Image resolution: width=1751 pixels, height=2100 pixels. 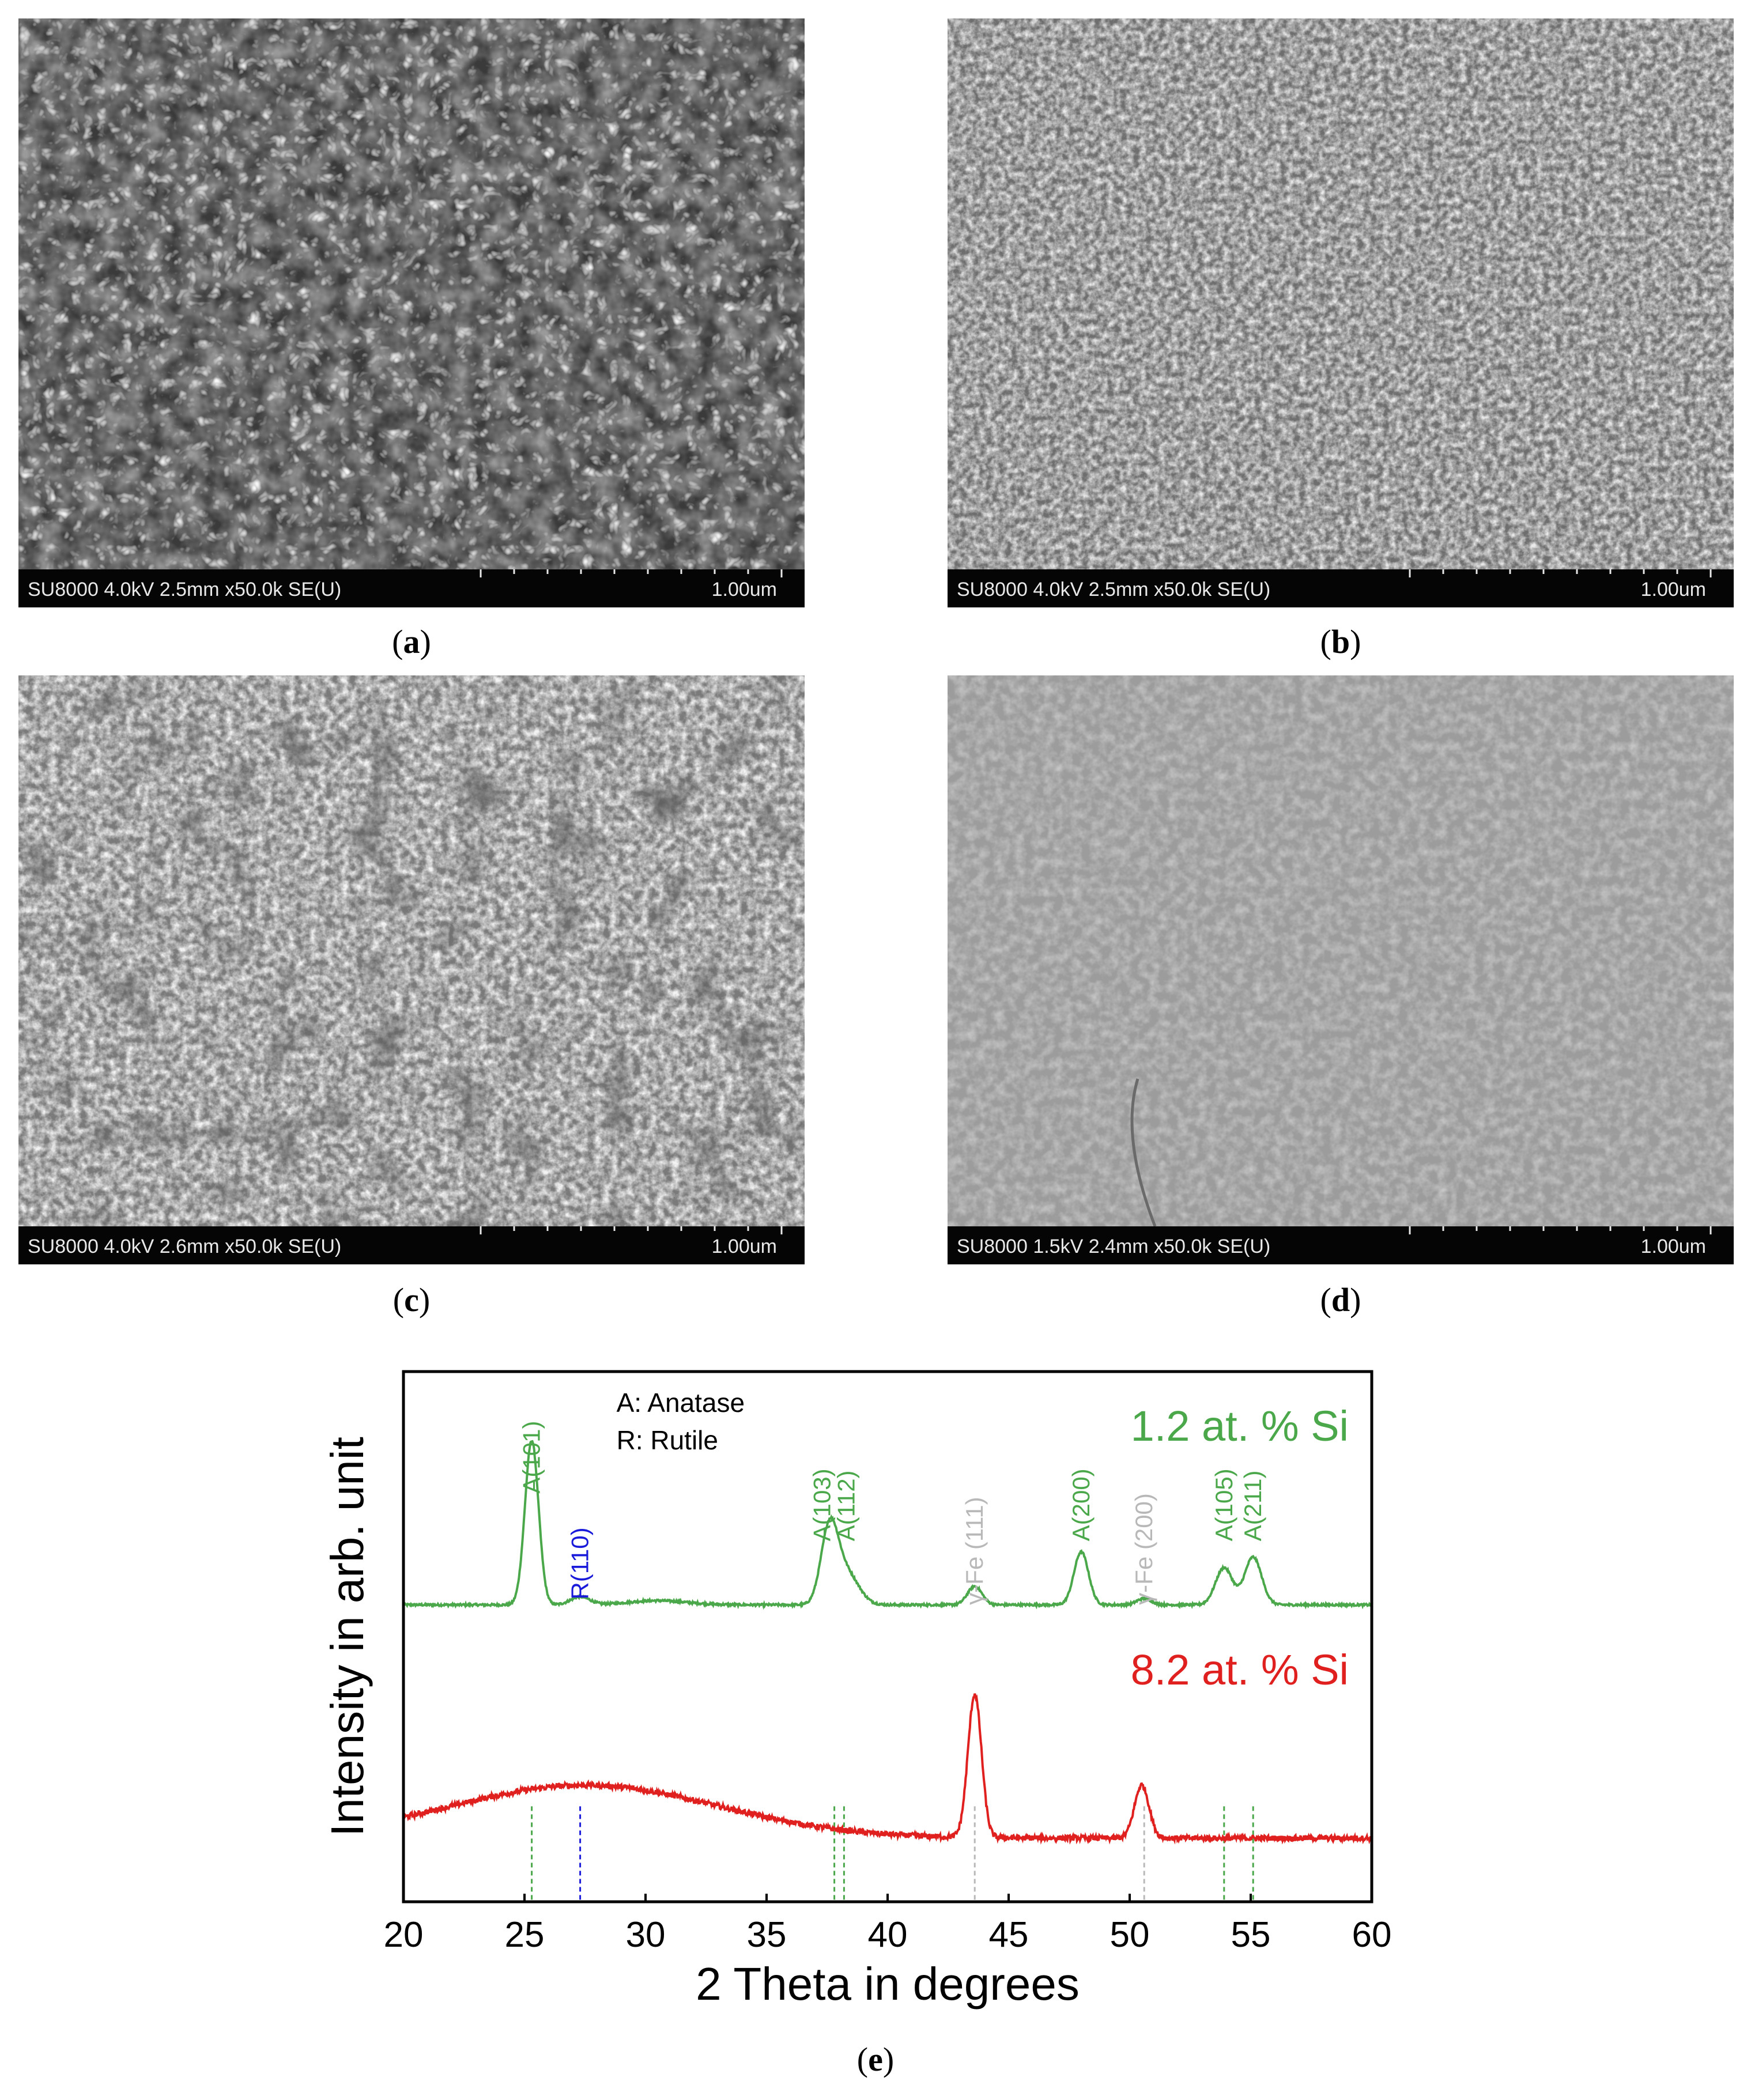 I want to click on sem-panel-b: SU8000 4.0kV 2.5mm x50.0k SE(U) 1.00um, so click(x=1341, y=312).